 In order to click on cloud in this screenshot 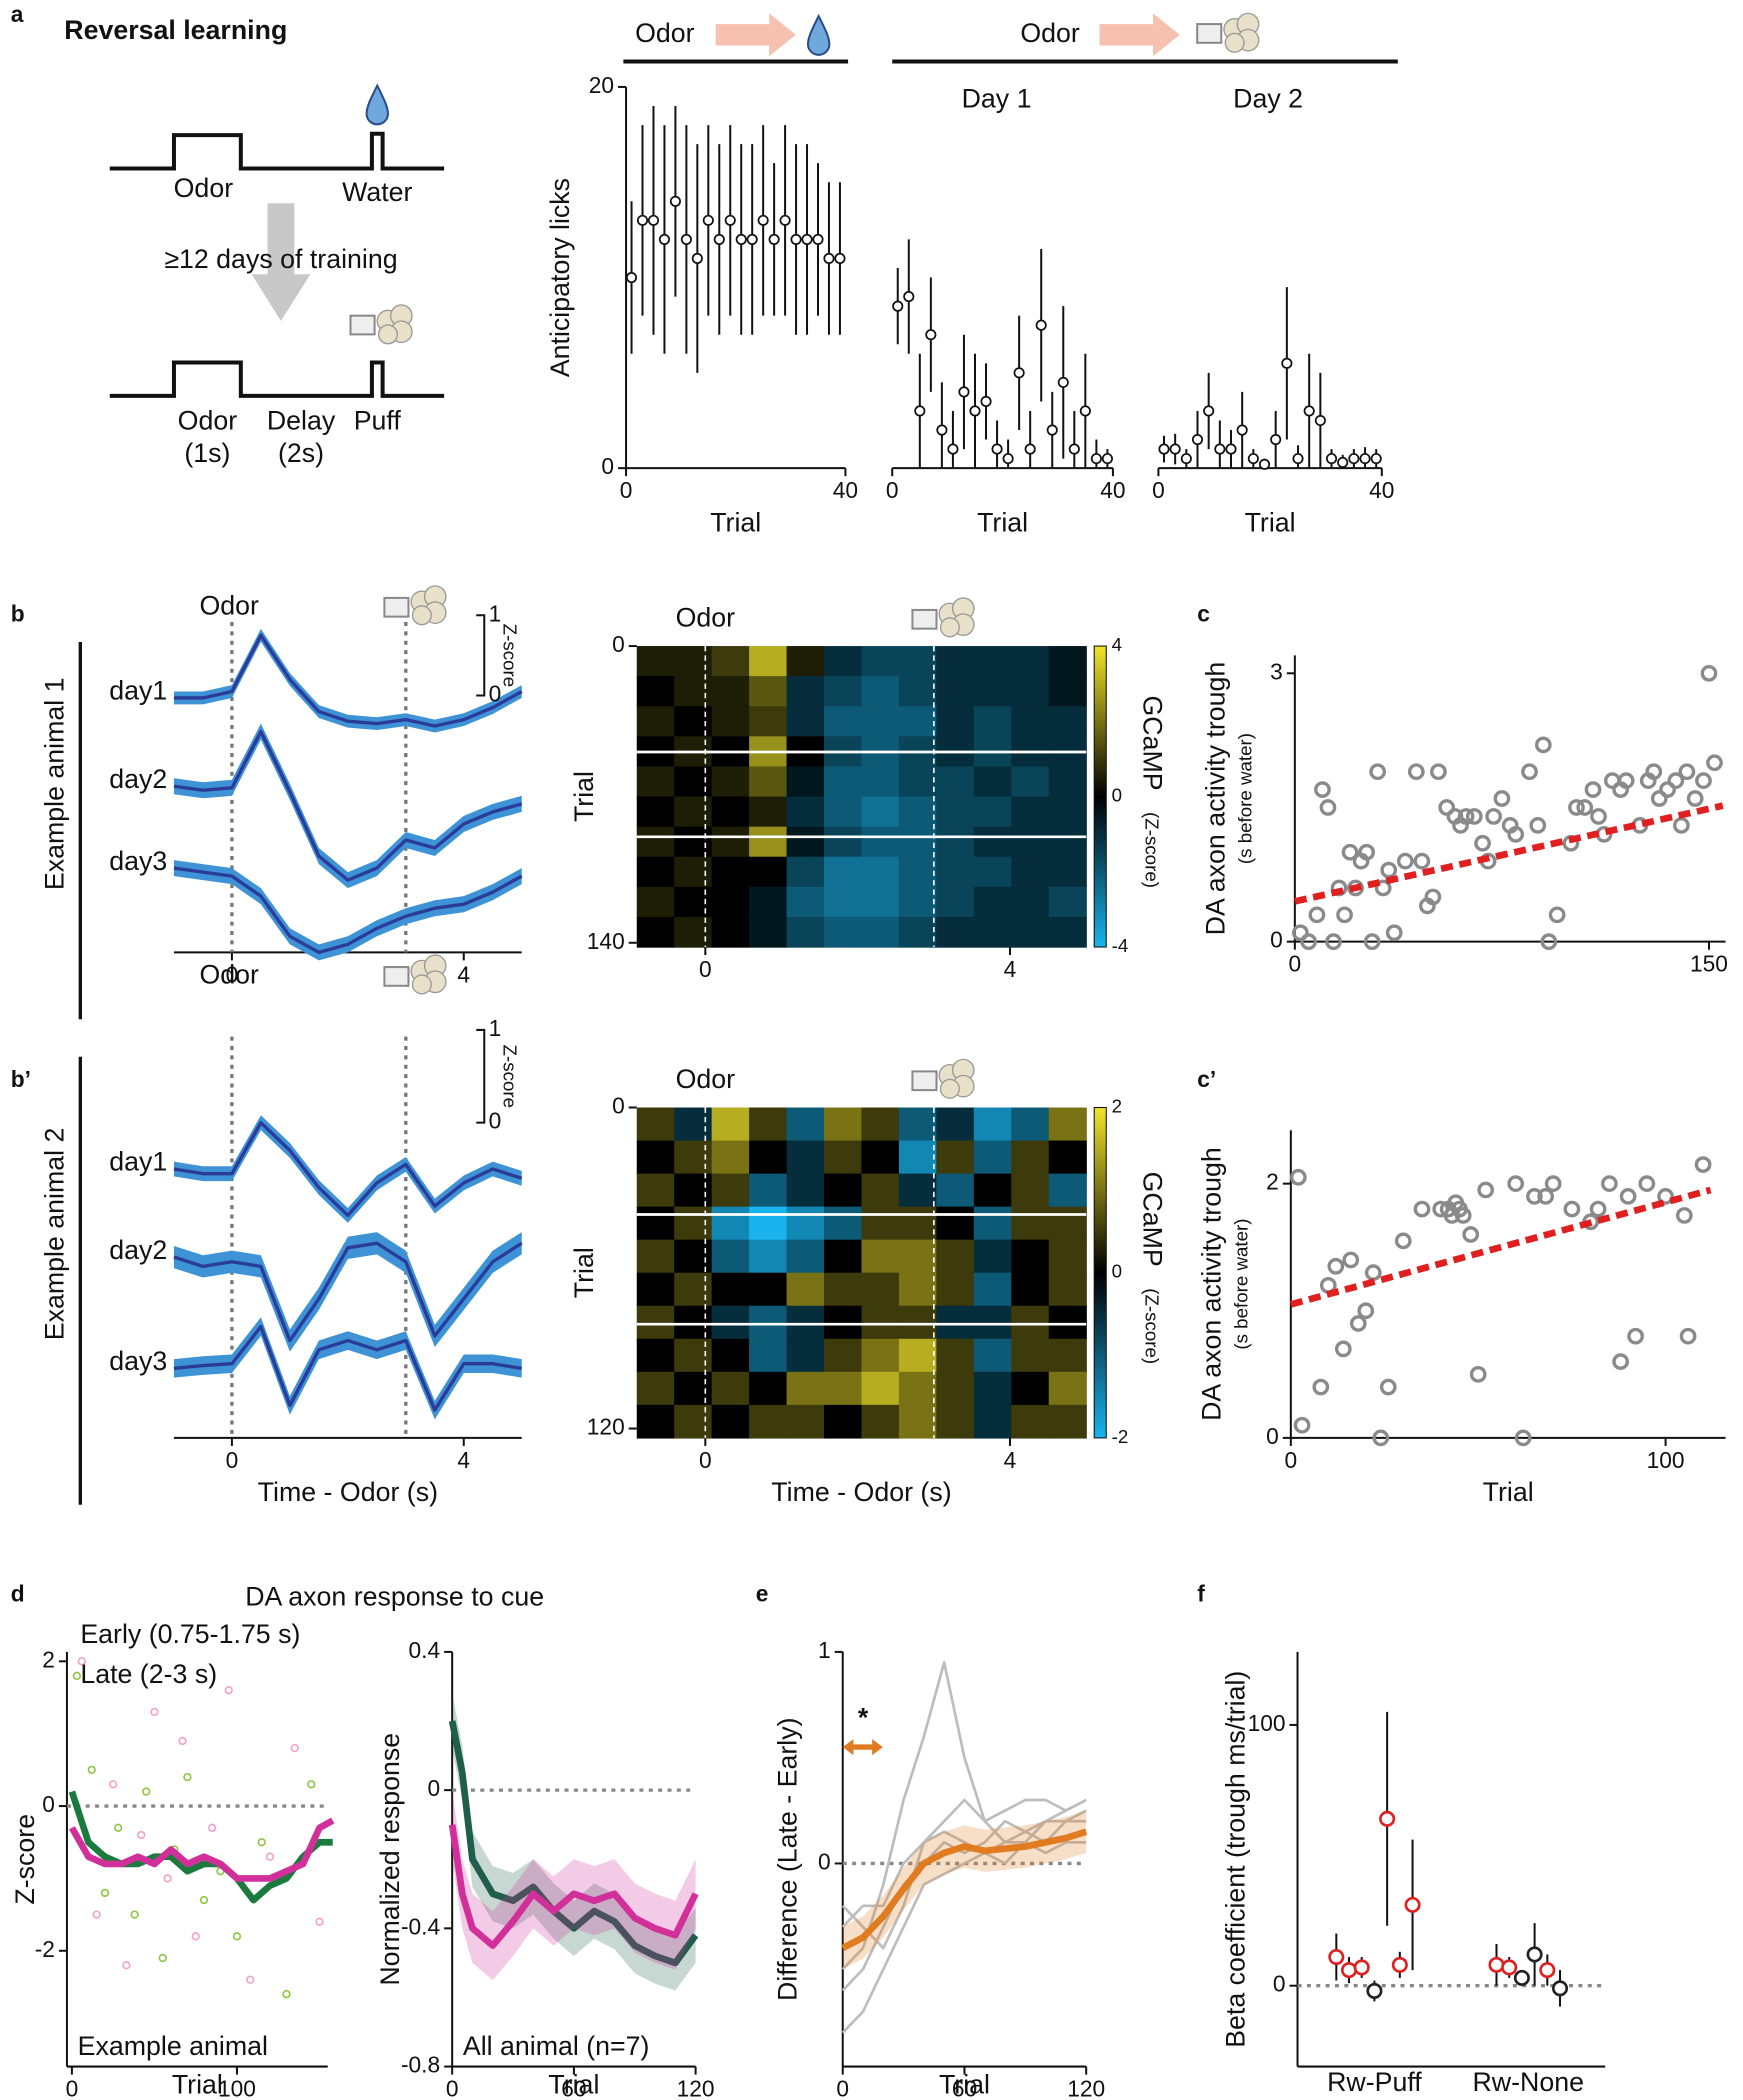, I will do `click(421, 615)`.